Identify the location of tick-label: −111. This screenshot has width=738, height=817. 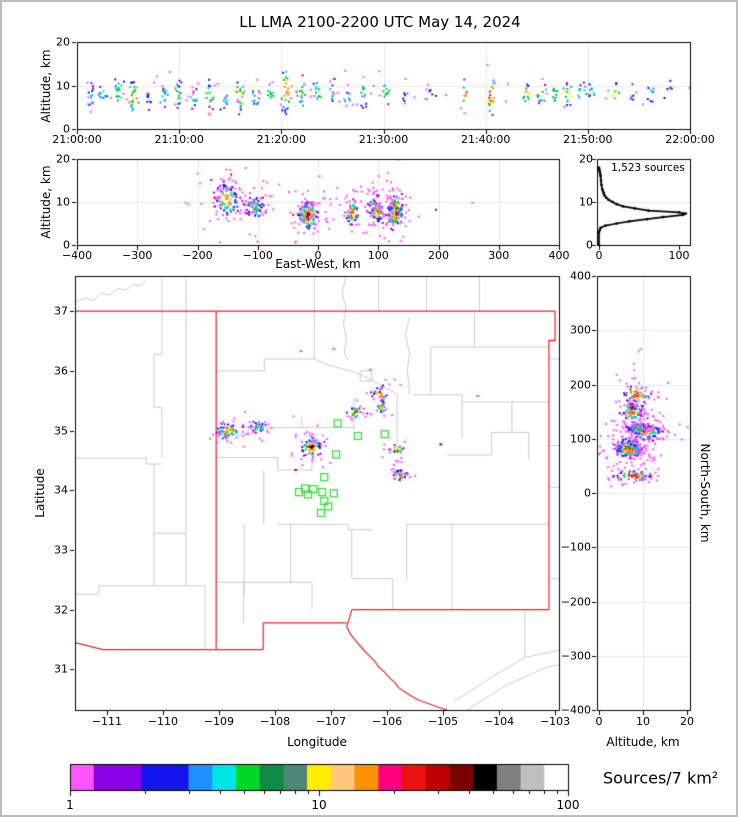
(107, 721).